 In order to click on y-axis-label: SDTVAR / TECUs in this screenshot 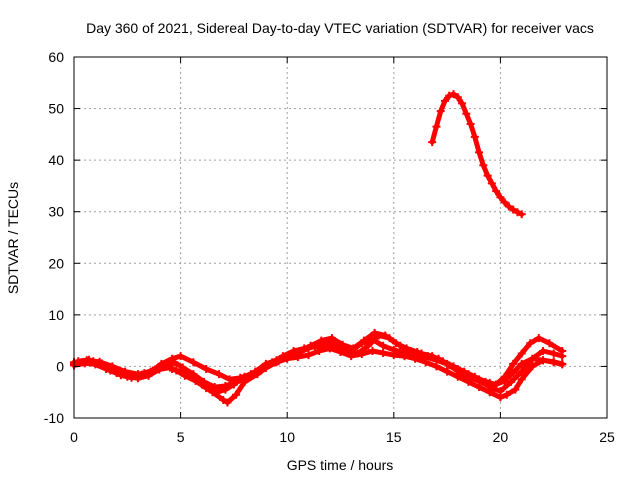, I will do `click(13, 238)`.